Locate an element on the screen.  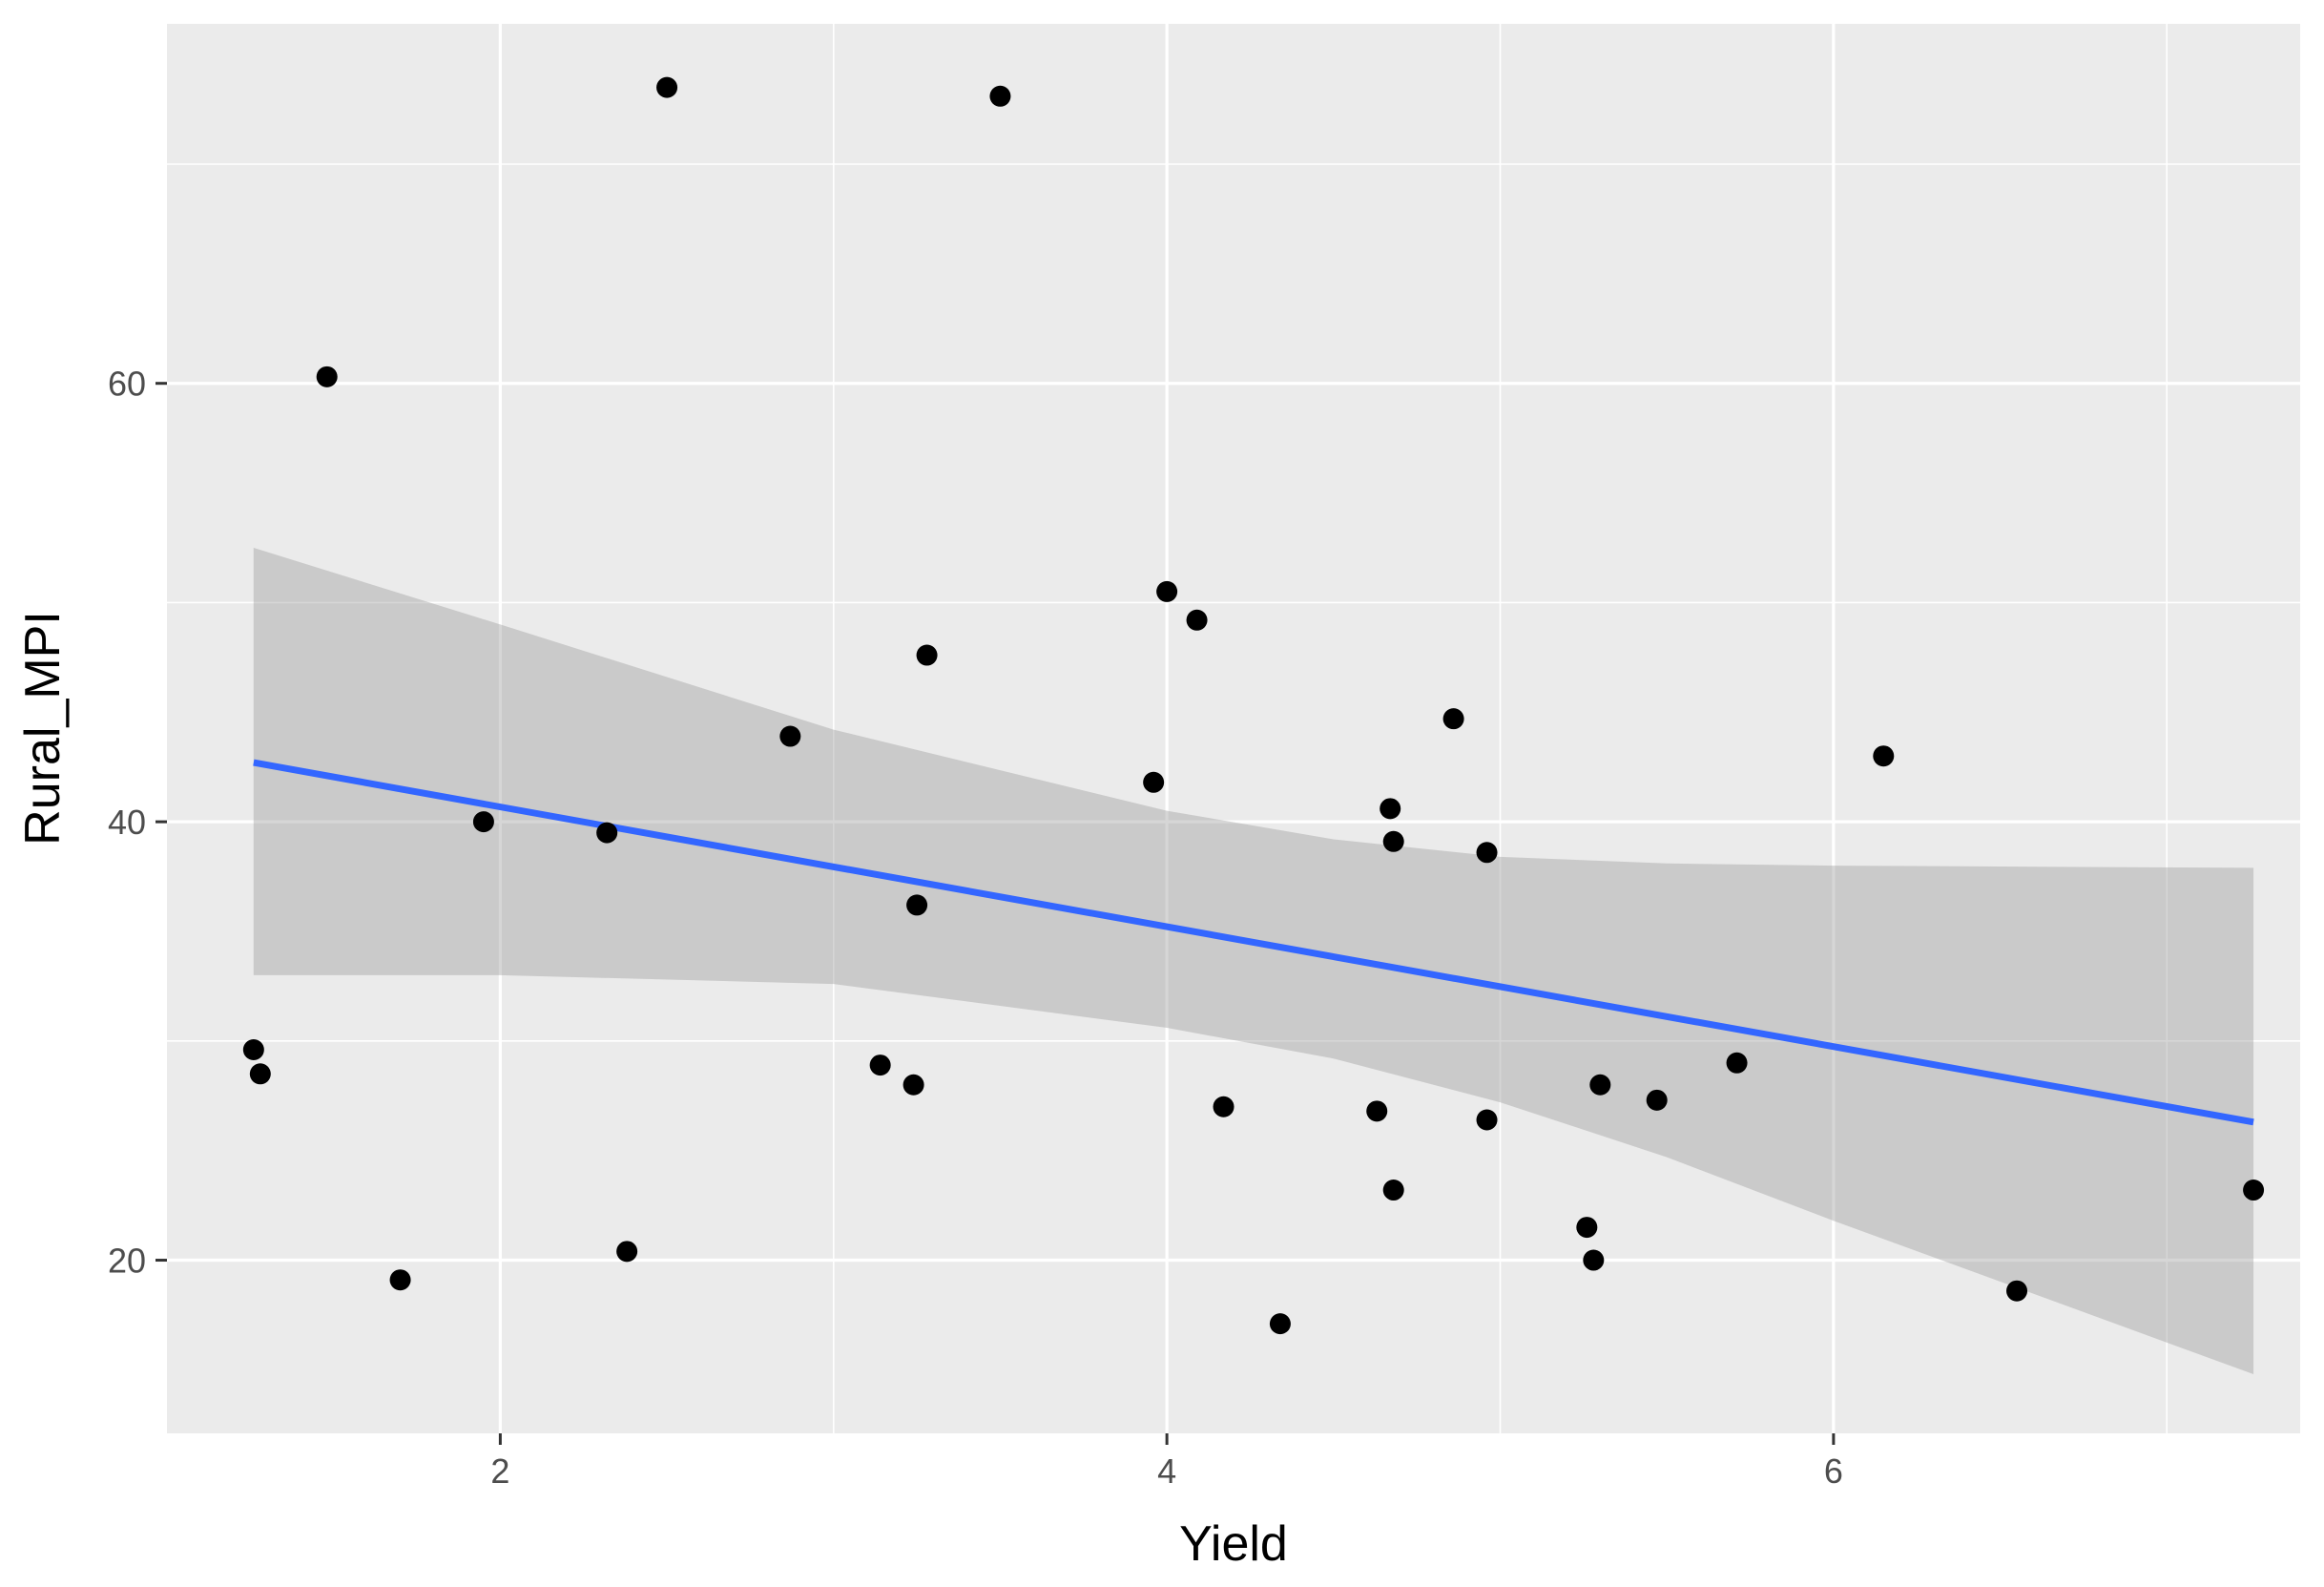
x-axis: 2 4 6 is located at coordinates (1166, 1462).